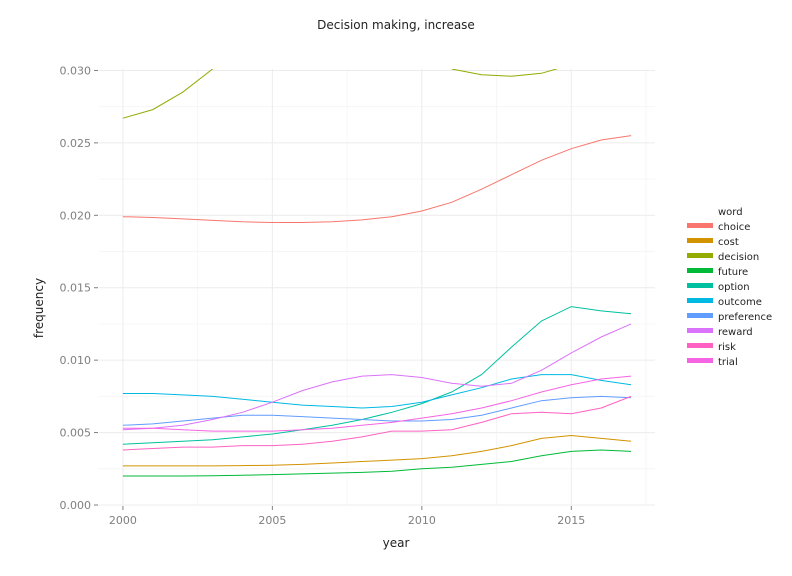  What do you see at coordinates (377, 410) in the screenshot?
I see `series-line-preference` at bounding box center [377, 410].